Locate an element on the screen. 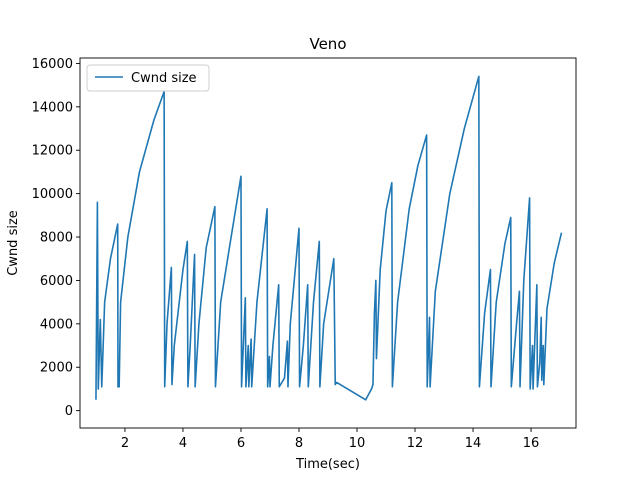  x-tick-label: 4 is located at coordinates (183, 443).